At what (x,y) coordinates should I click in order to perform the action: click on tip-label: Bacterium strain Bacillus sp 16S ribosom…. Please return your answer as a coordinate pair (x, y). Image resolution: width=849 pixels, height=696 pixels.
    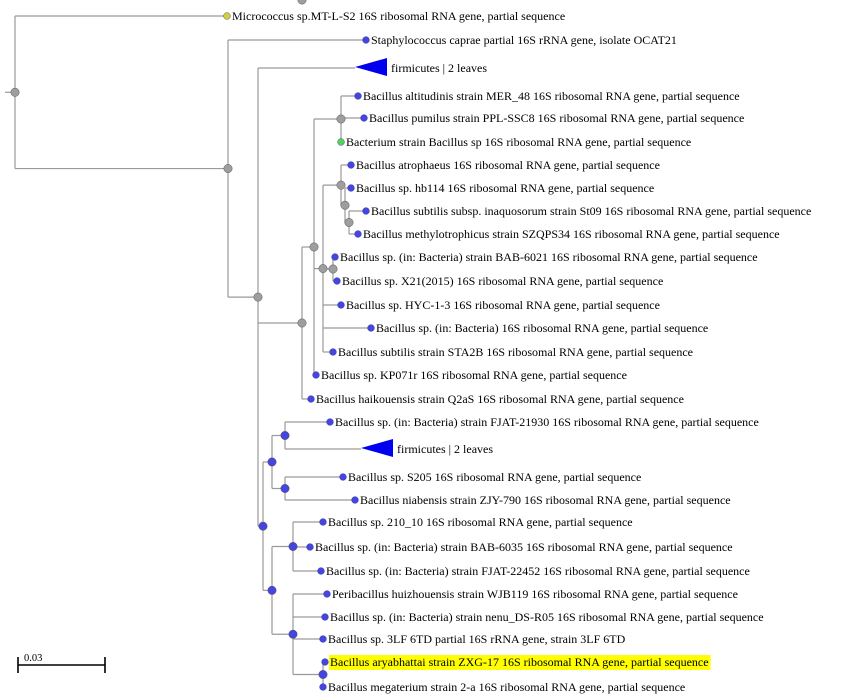
    Looking at the image, I should click on (518, 142).